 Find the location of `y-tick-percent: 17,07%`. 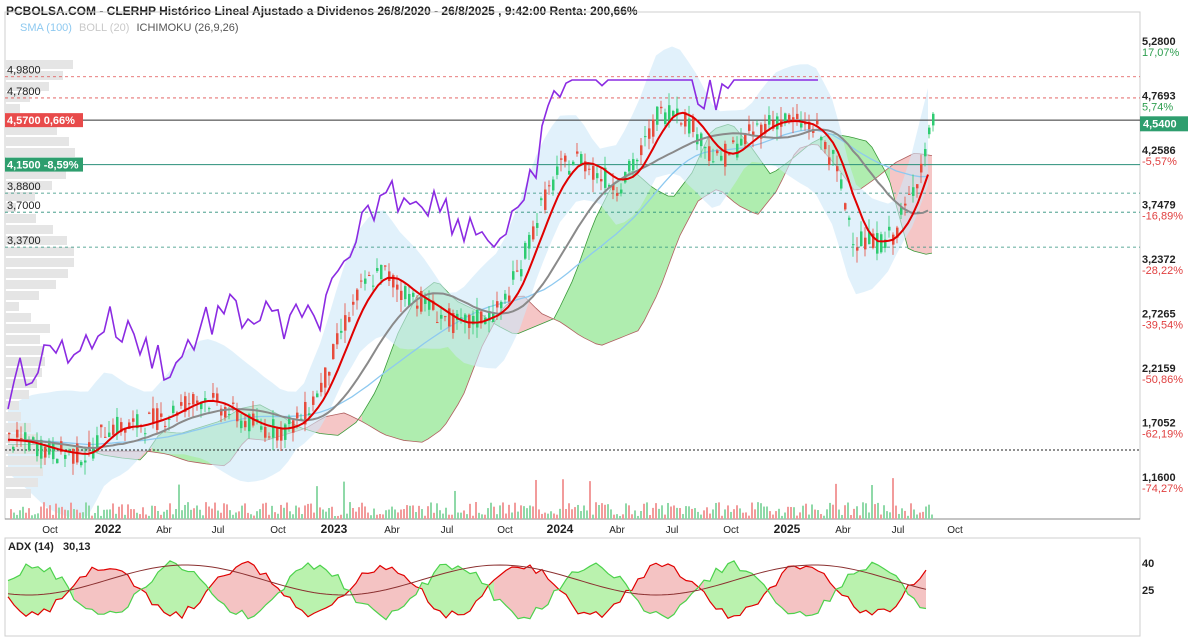

y-tick-percent: 17,07% is located at coordinates (1161, 53).